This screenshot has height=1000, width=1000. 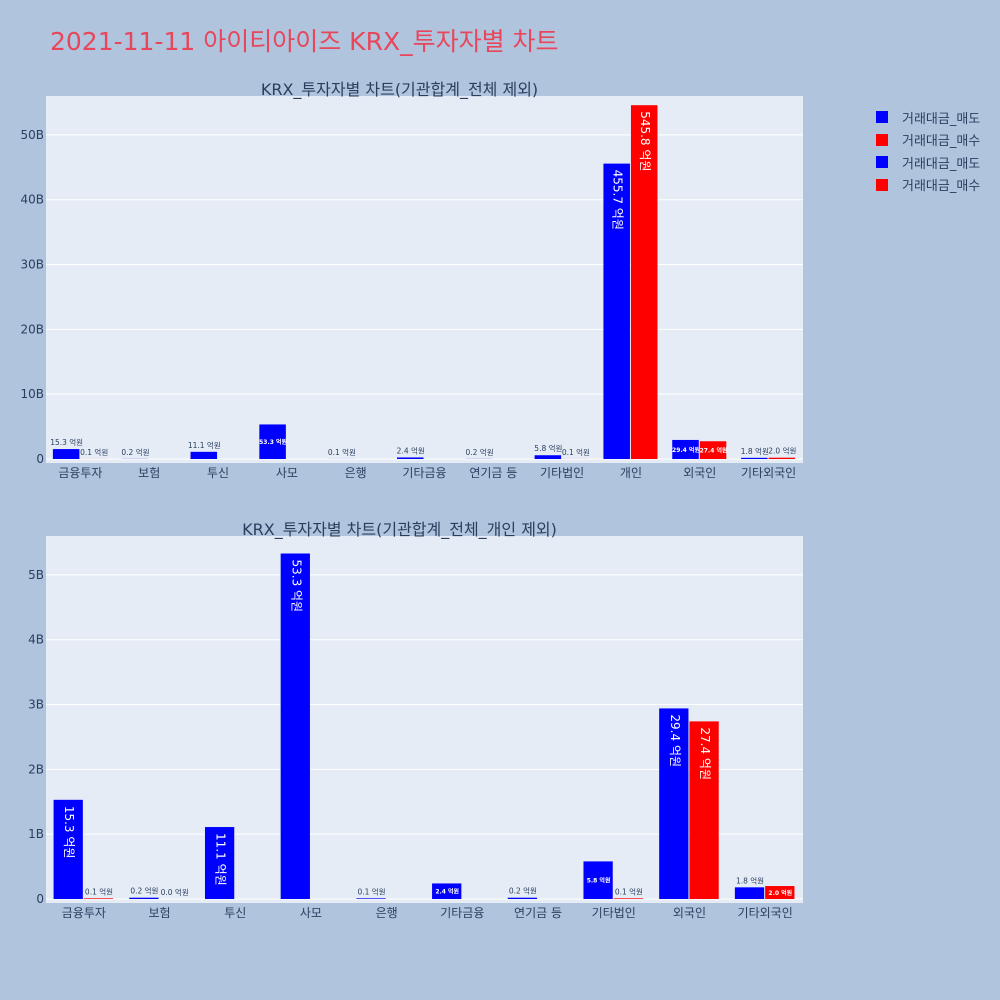 I want to click on data-label: 27.4 억원, so click(x=705, y=753).